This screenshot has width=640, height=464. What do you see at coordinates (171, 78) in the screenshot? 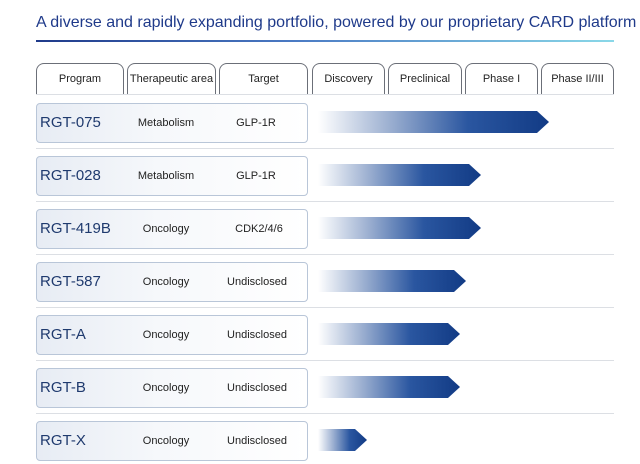
I see `column-tab-therapeutic-area: Therapeutic area` at bounding box center [171, 78].